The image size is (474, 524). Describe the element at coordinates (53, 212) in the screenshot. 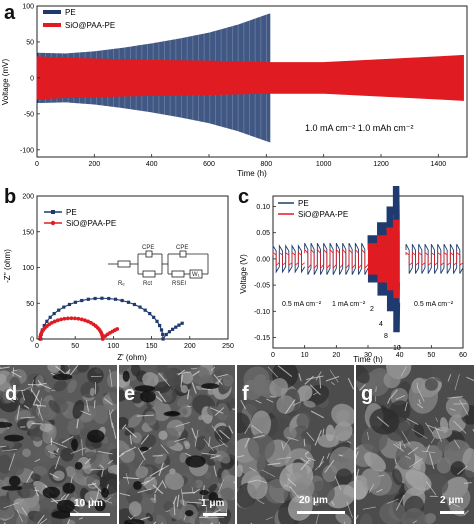

I see `legend-b-pe-marker` at that location.